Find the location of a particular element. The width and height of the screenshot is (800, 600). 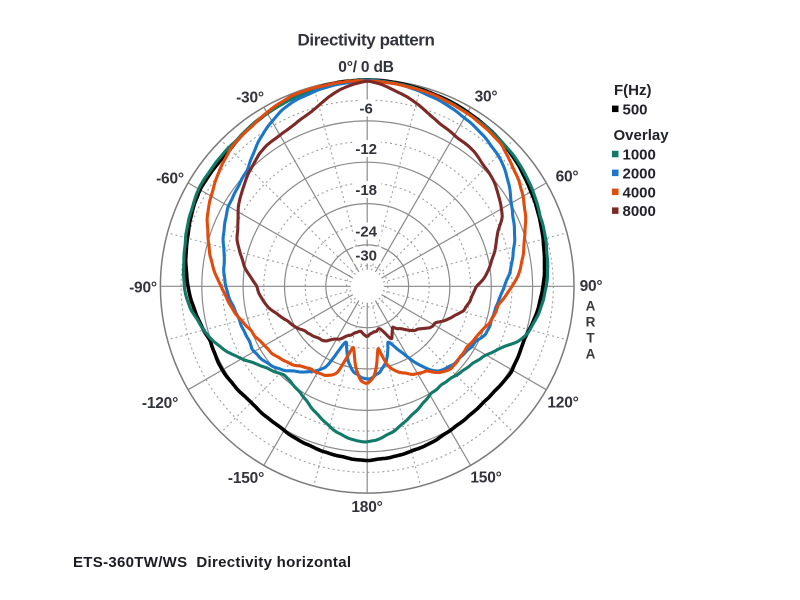

svg-text: -30 is located at coordinates (366, 255).